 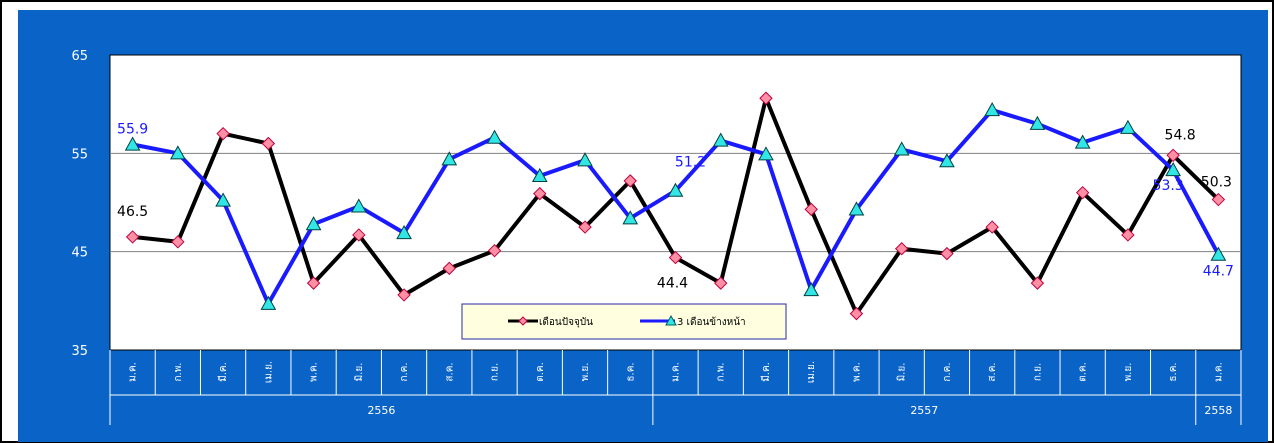 What do you see at coordinates (1218, 410) in the screenshot?
I see `year-label: 2558` at bounding box center [1218, 410].